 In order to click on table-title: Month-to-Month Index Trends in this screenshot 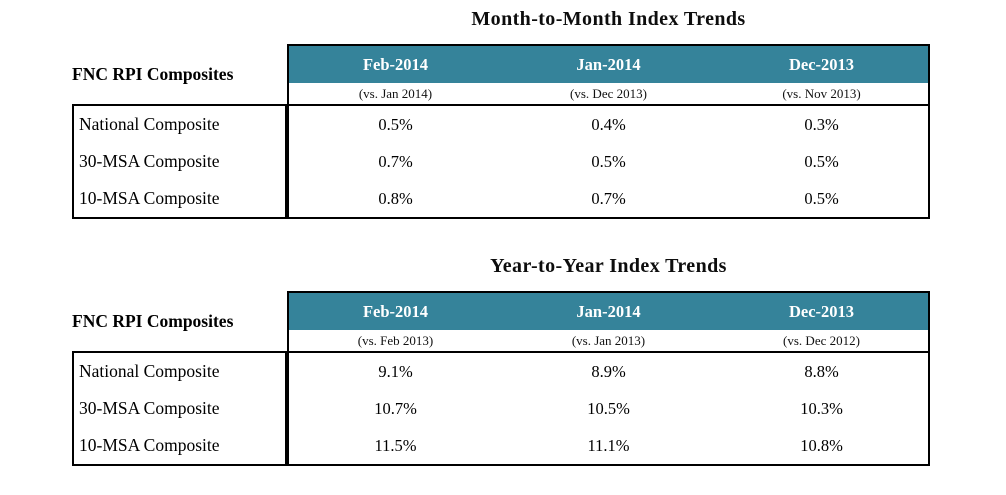, I will do `click(608, 19)`.